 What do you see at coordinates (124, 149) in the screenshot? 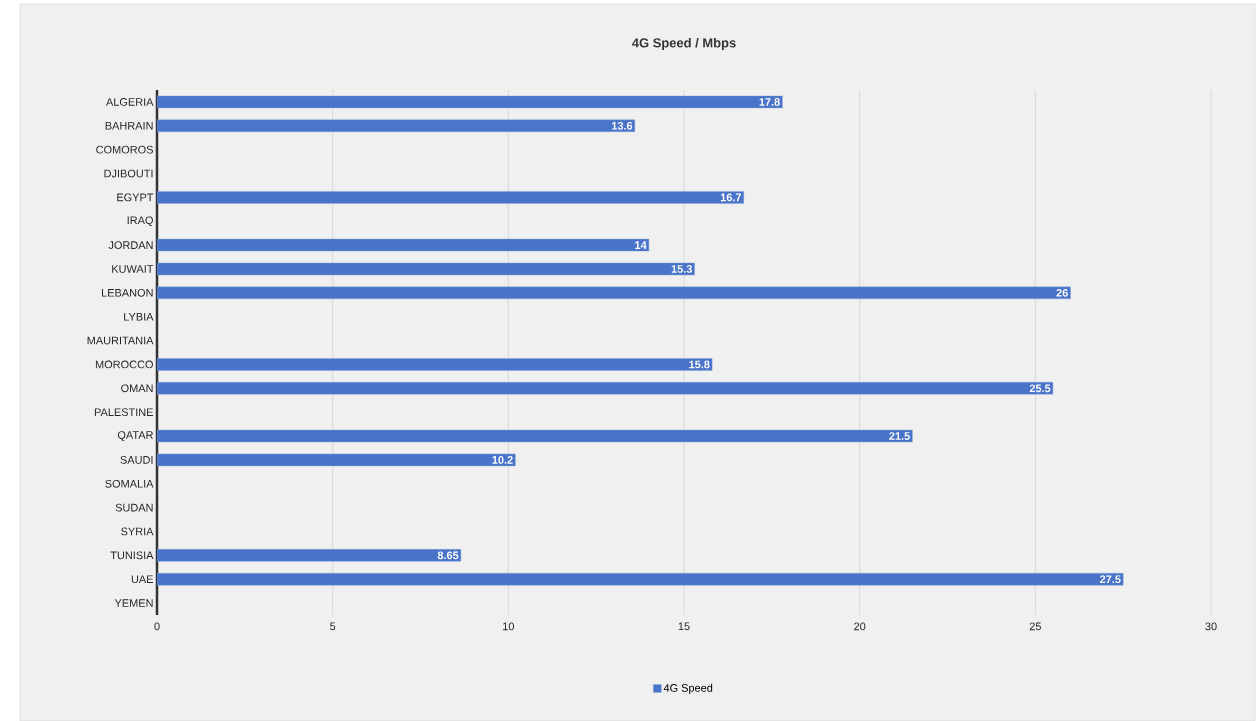
I see `y-tick-label: COMOROS` at bounding box center [124, 149].